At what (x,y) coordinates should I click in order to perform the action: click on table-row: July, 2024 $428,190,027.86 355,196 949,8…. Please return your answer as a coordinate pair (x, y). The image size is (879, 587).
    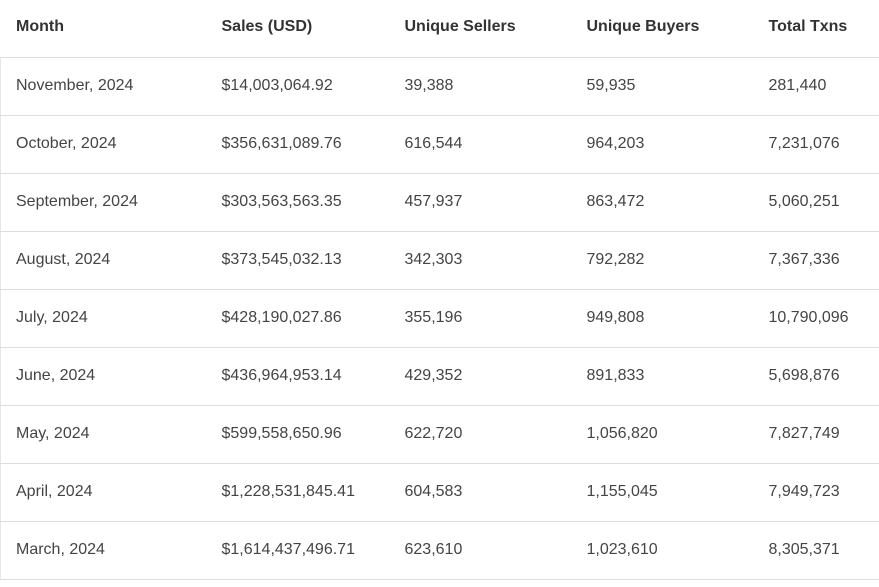
    Looking at the image, I should click on (439, 318).